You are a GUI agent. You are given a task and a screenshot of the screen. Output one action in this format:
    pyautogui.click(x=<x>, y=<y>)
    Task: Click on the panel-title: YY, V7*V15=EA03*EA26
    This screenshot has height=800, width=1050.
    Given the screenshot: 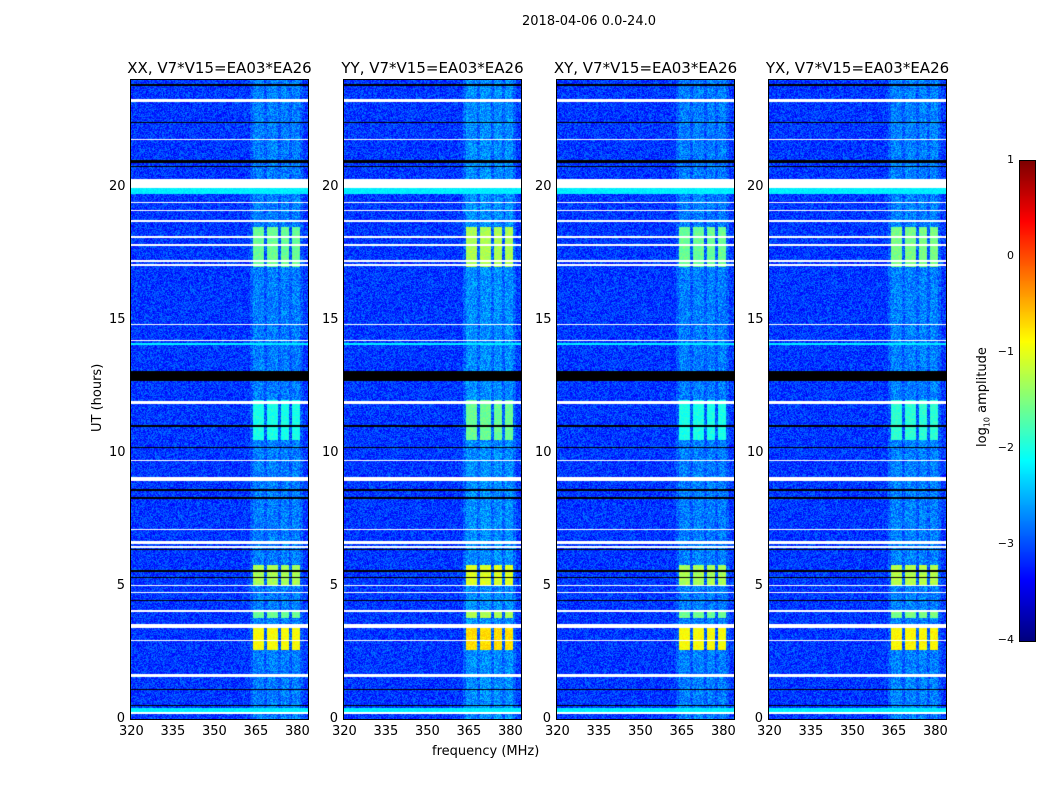 What is the action you would take?
    pyautogui.click(x=432, y=68)
    